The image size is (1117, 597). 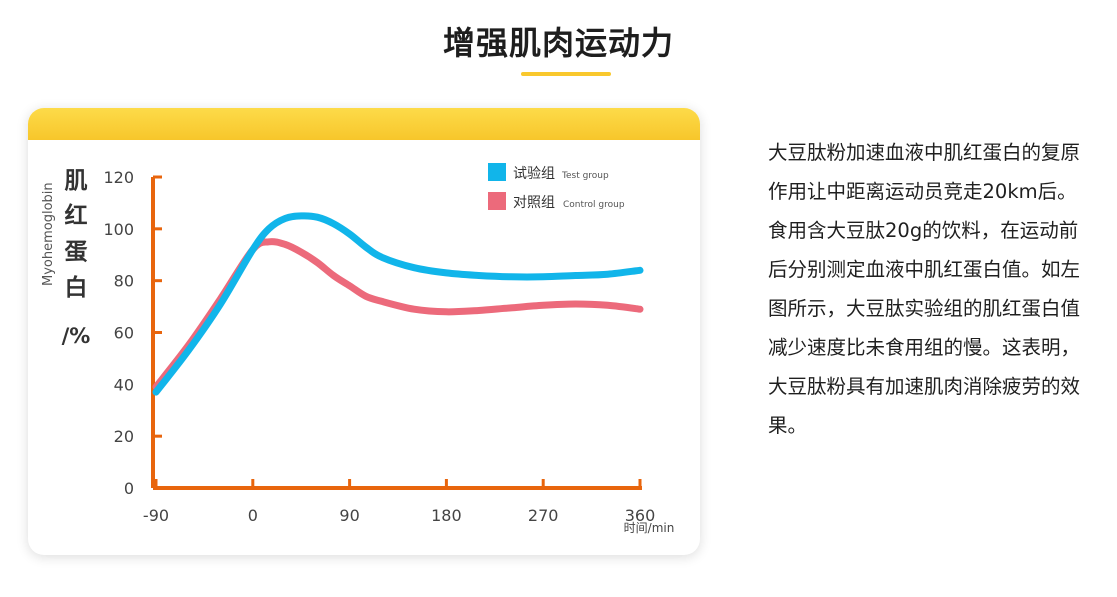 What do you see at coordinates (76, 181) in the screenshot?
I see `y-axis-label-cn: 肌` at bounding box center [76, 181].